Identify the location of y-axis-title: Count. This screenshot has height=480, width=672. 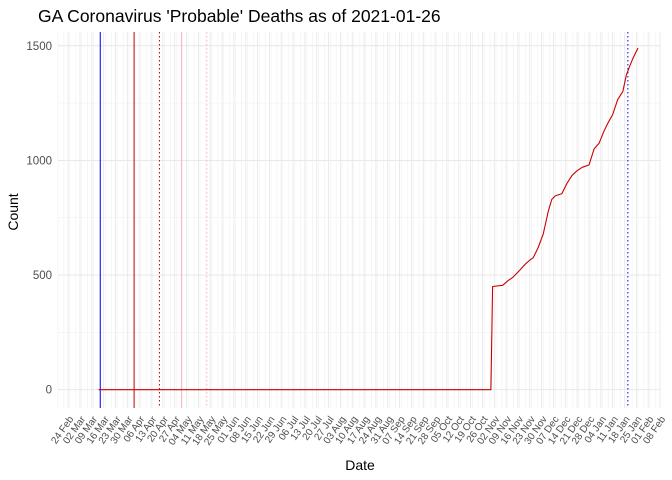
(13, 211).